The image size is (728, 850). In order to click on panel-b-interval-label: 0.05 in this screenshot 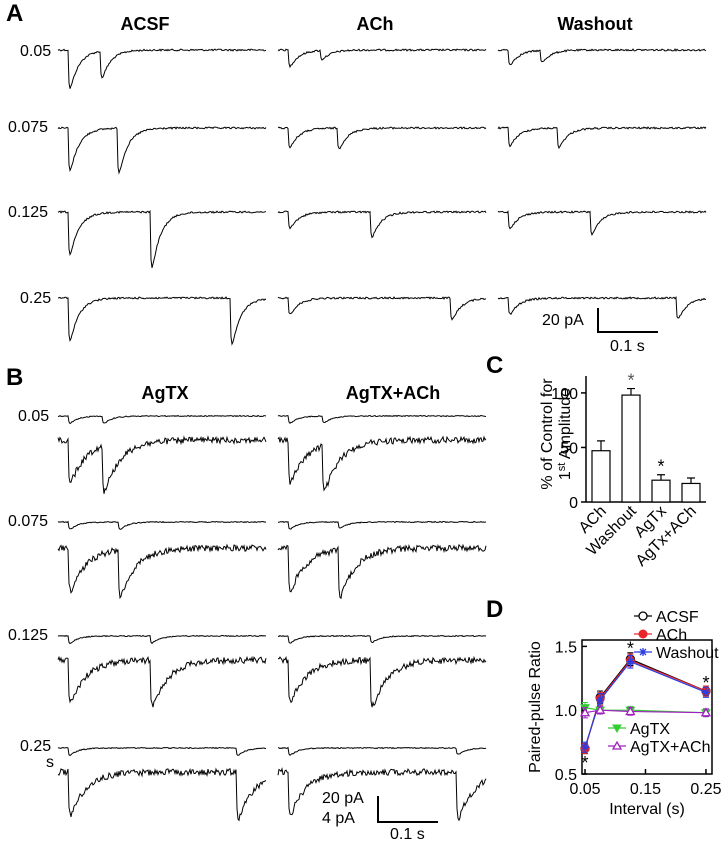, I will do `click(34, 416)`.